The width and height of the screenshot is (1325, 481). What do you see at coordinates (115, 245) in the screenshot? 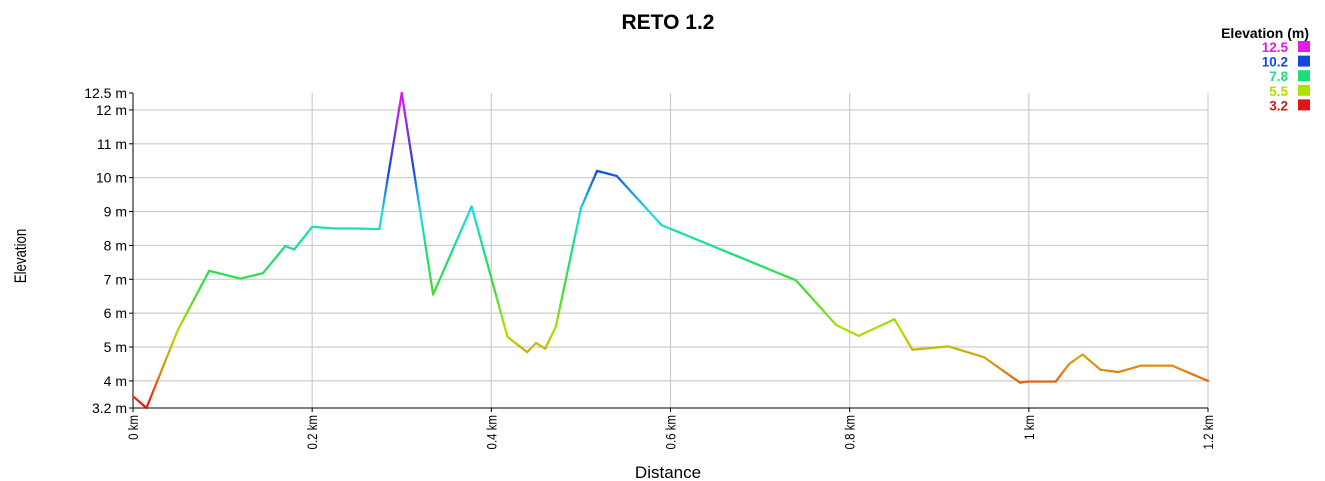
I see `y-tick-label-5: 8 m` at bounding box center [115, 245].